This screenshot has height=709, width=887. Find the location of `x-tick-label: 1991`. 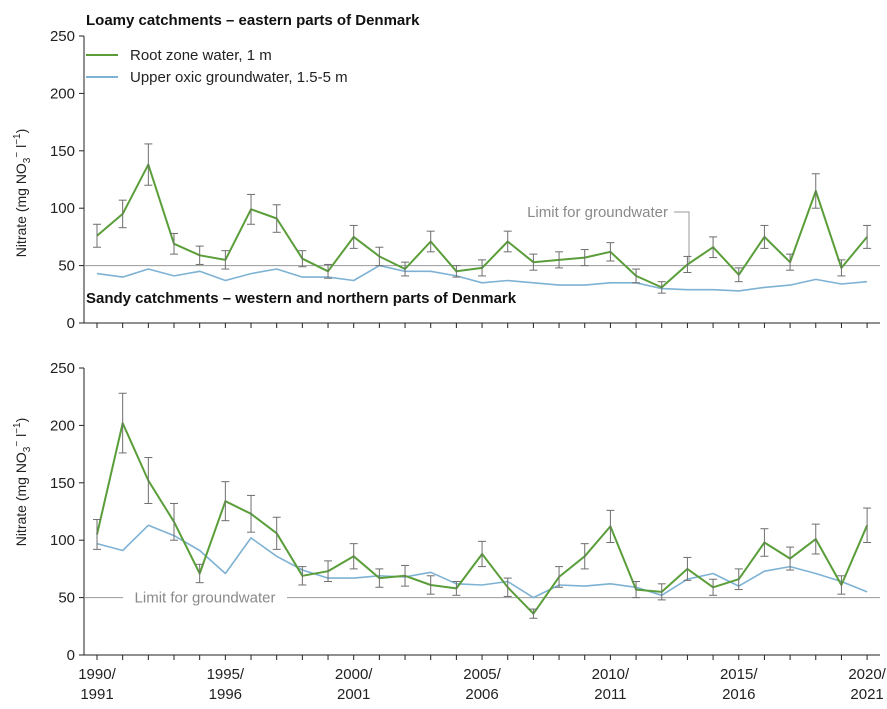

x-tick-label: 1991 is located at coordinates (96, 694).